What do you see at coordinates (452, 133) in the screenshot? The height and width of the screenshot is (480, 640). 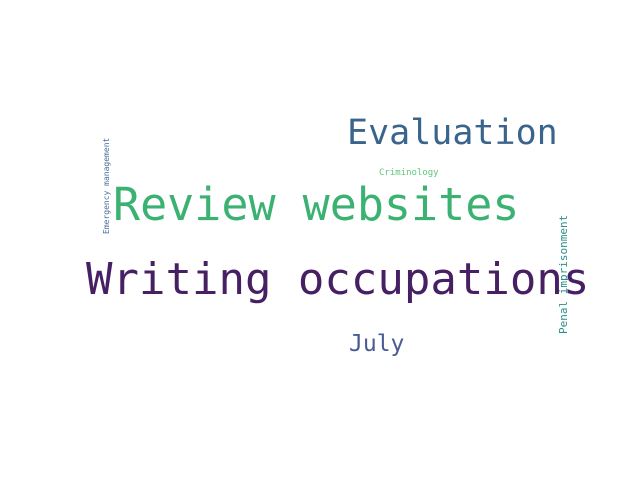 I see `word-evaluation: Evaluation` at bounding box center [452, 133].